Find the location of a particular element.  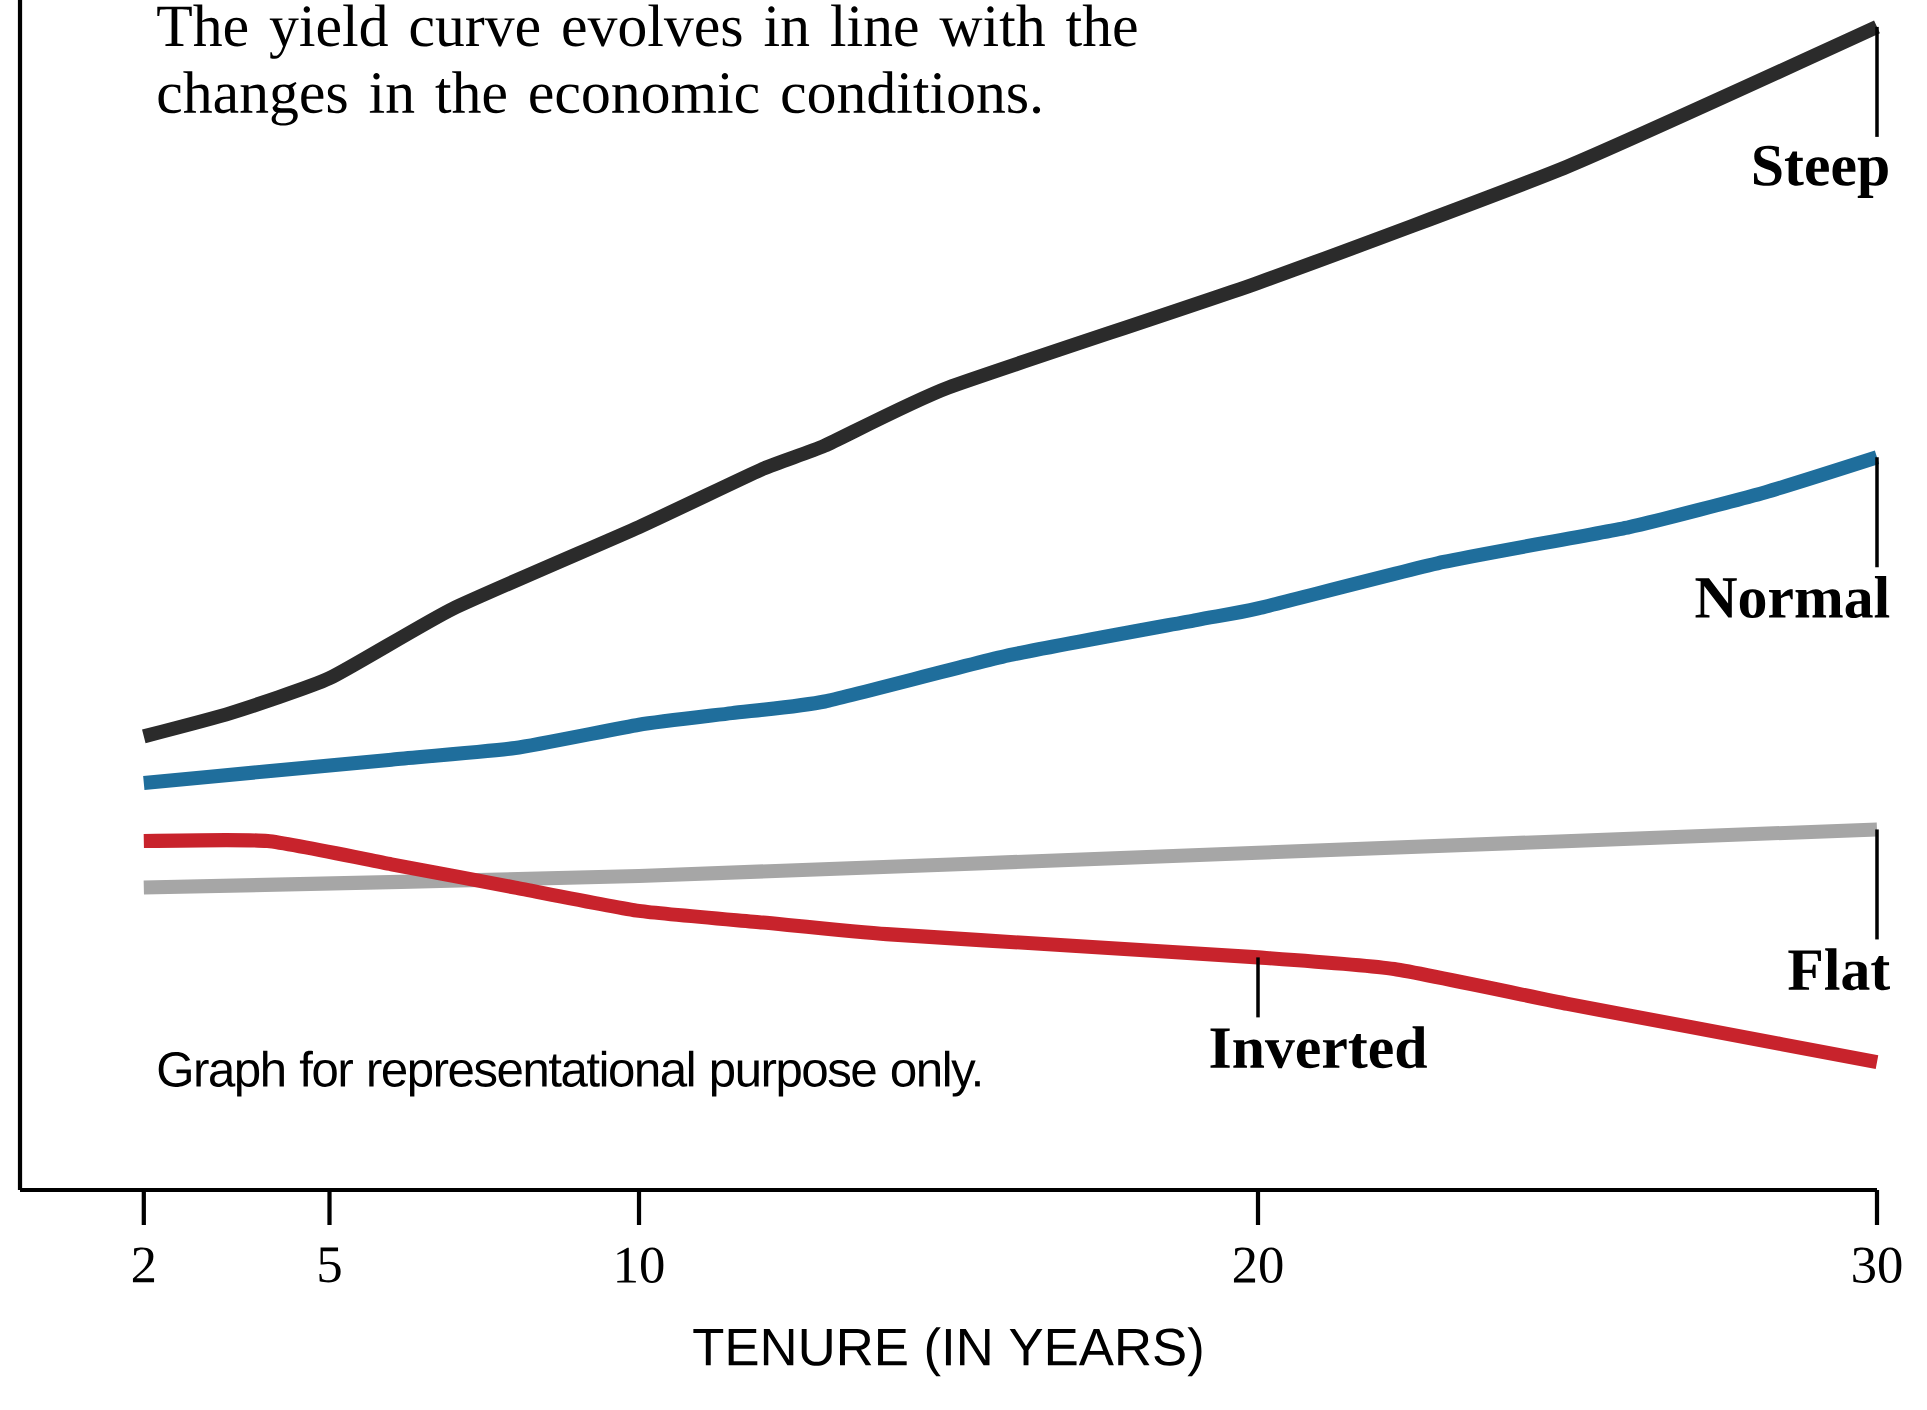

x-tick-label: 5 is located at coordinates (330, 1265).